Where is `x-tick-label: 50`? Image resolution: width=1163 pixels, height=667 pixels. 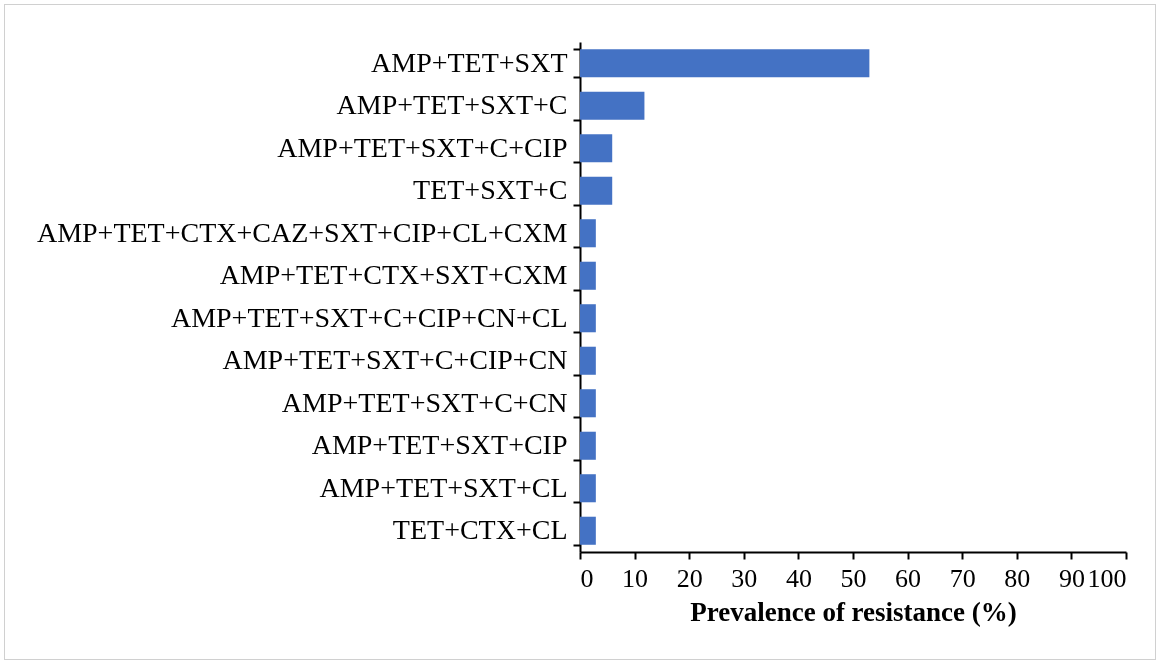
x-tick-label: 50 is located at coordinates (853, 578).